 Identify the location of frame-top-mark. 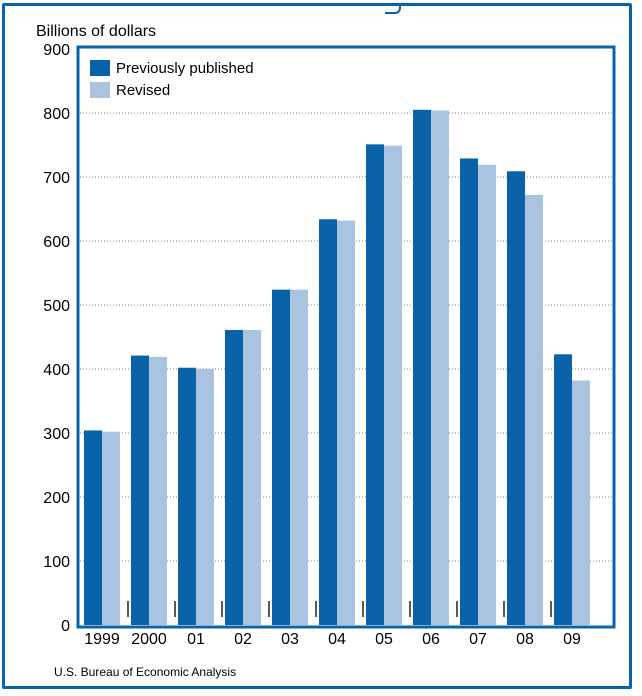
(393, 10).